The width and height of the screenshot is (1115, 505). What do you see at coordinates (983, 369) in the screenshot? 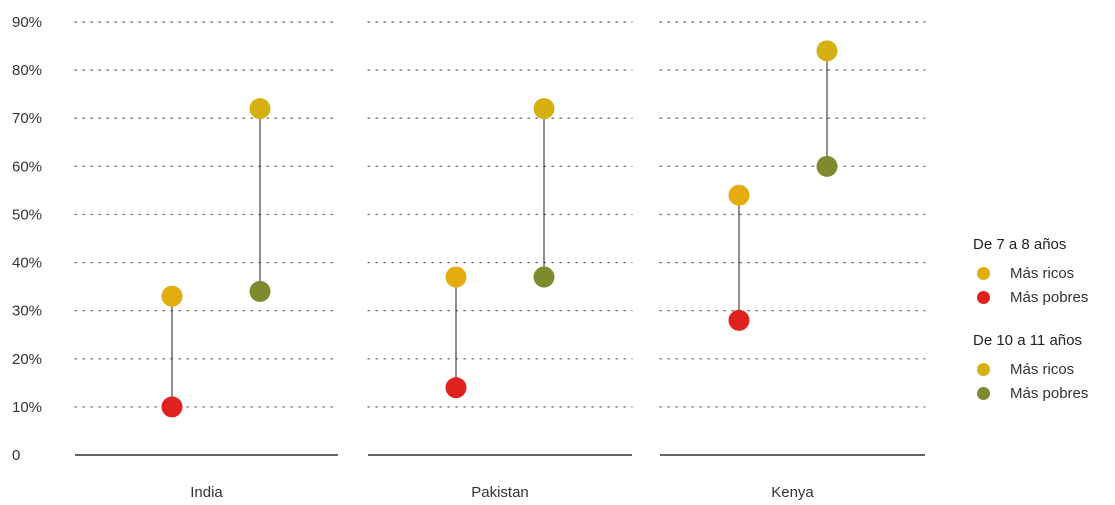
I see `legend-dot-10-11-rich` at bounding box center [983, 369].